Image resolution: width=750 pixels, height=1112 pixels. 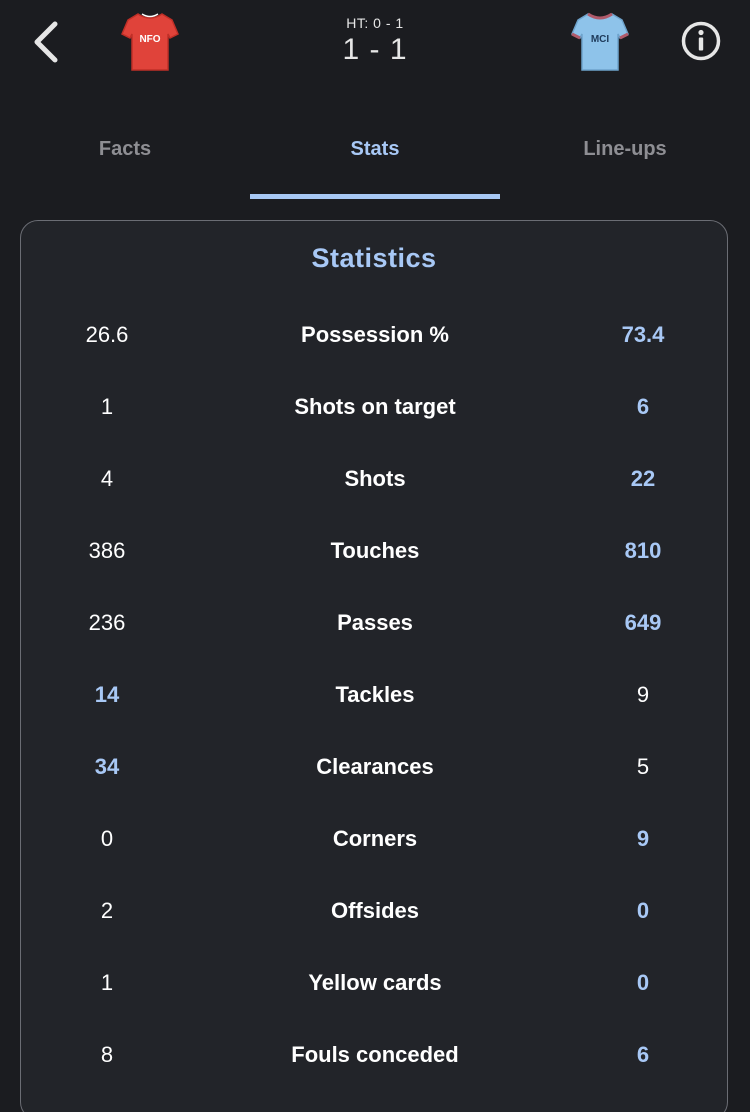 I want to click on stat-row: 386 Touches 810, so click(x=374, y=551).